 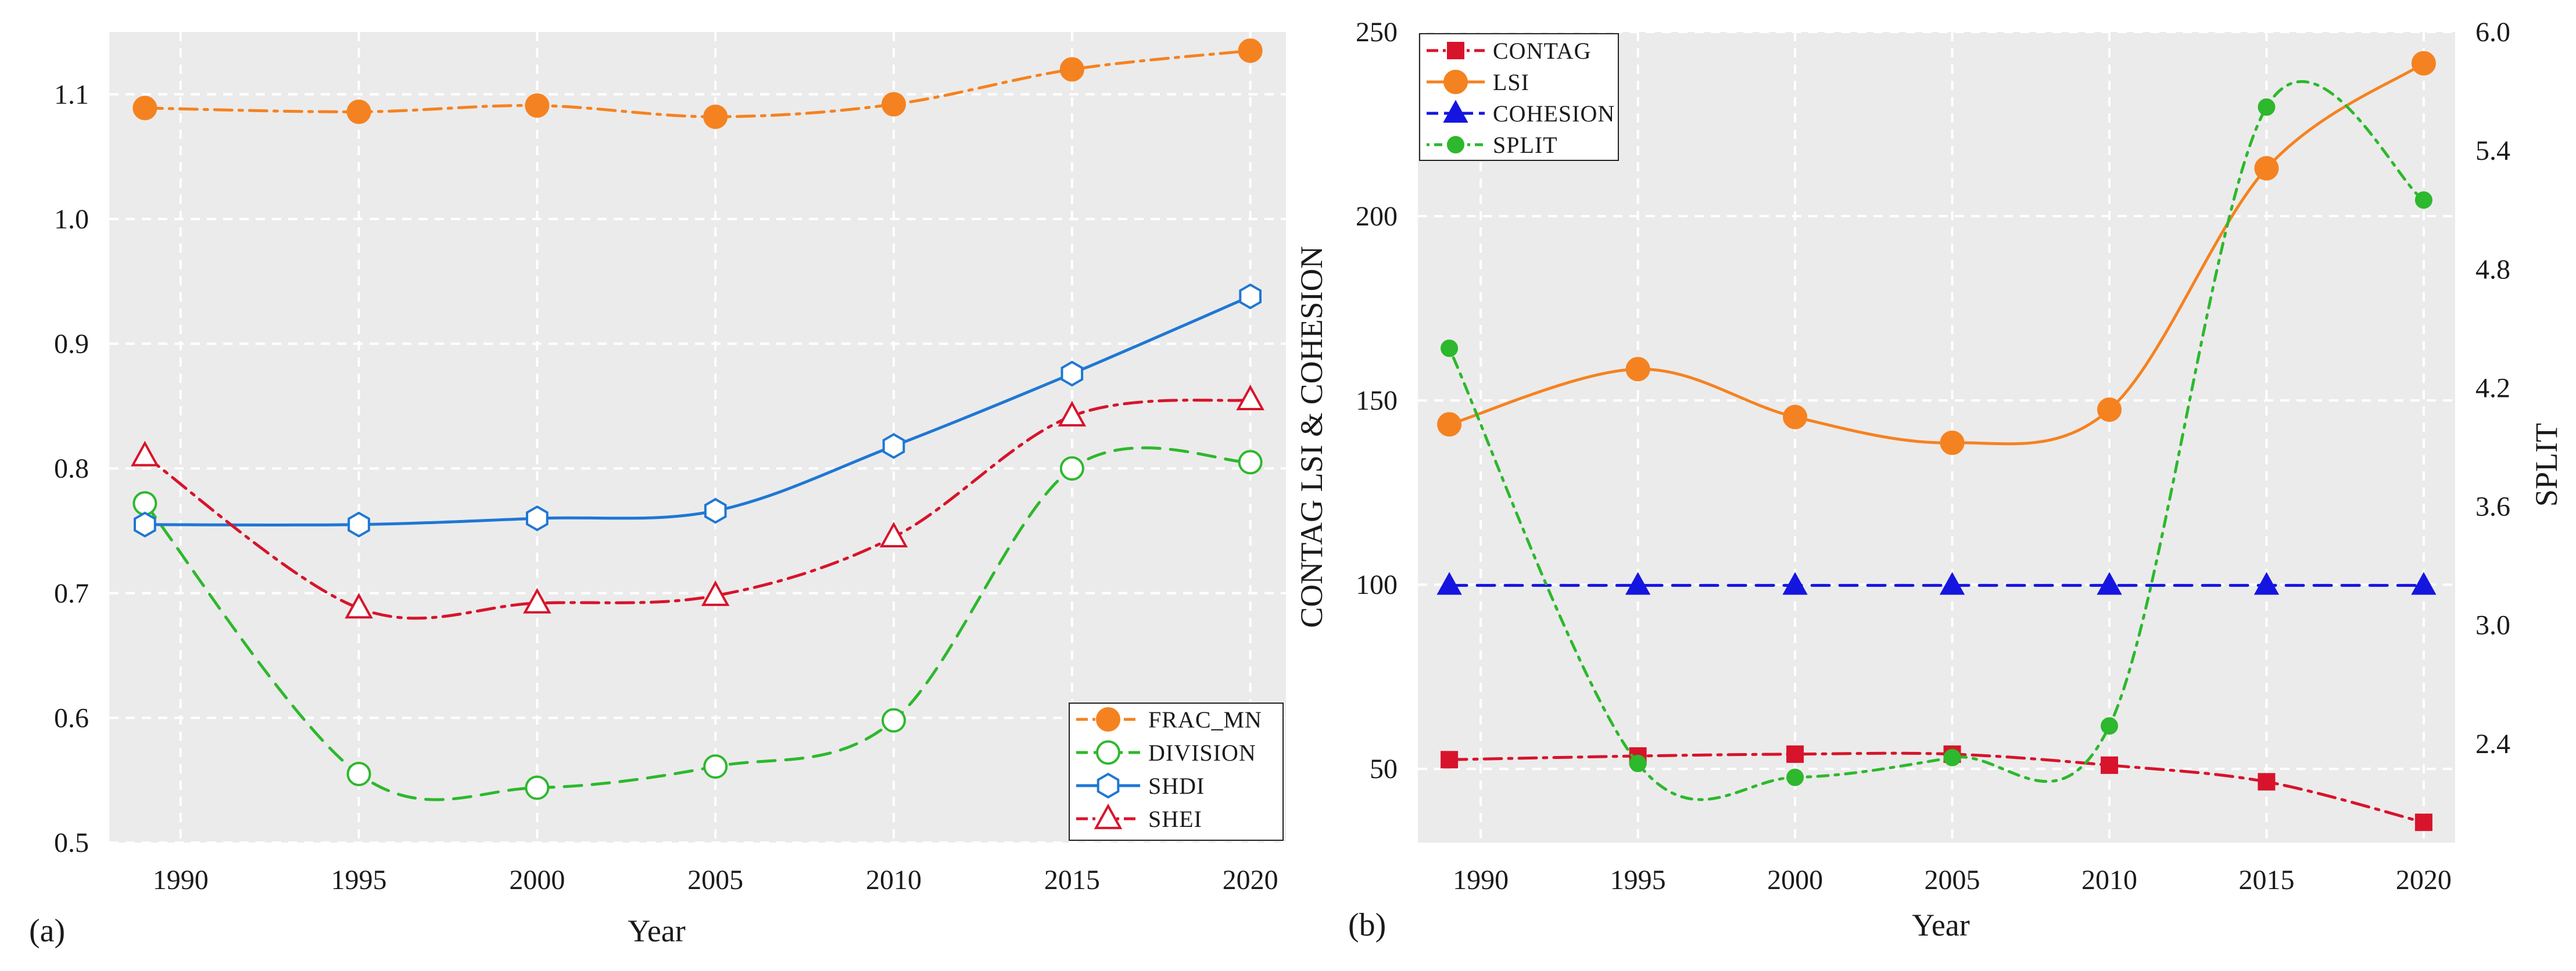 I want to click on b-point-split-1989, so click(x=1450, y=348).